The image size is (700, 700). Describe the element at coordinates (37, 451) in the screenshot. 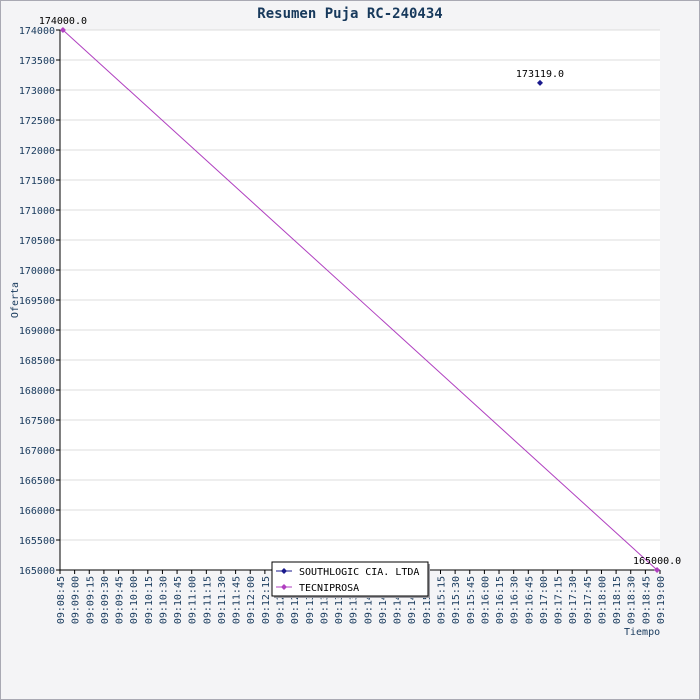

I see `y-tick-label: 167000` at that location.